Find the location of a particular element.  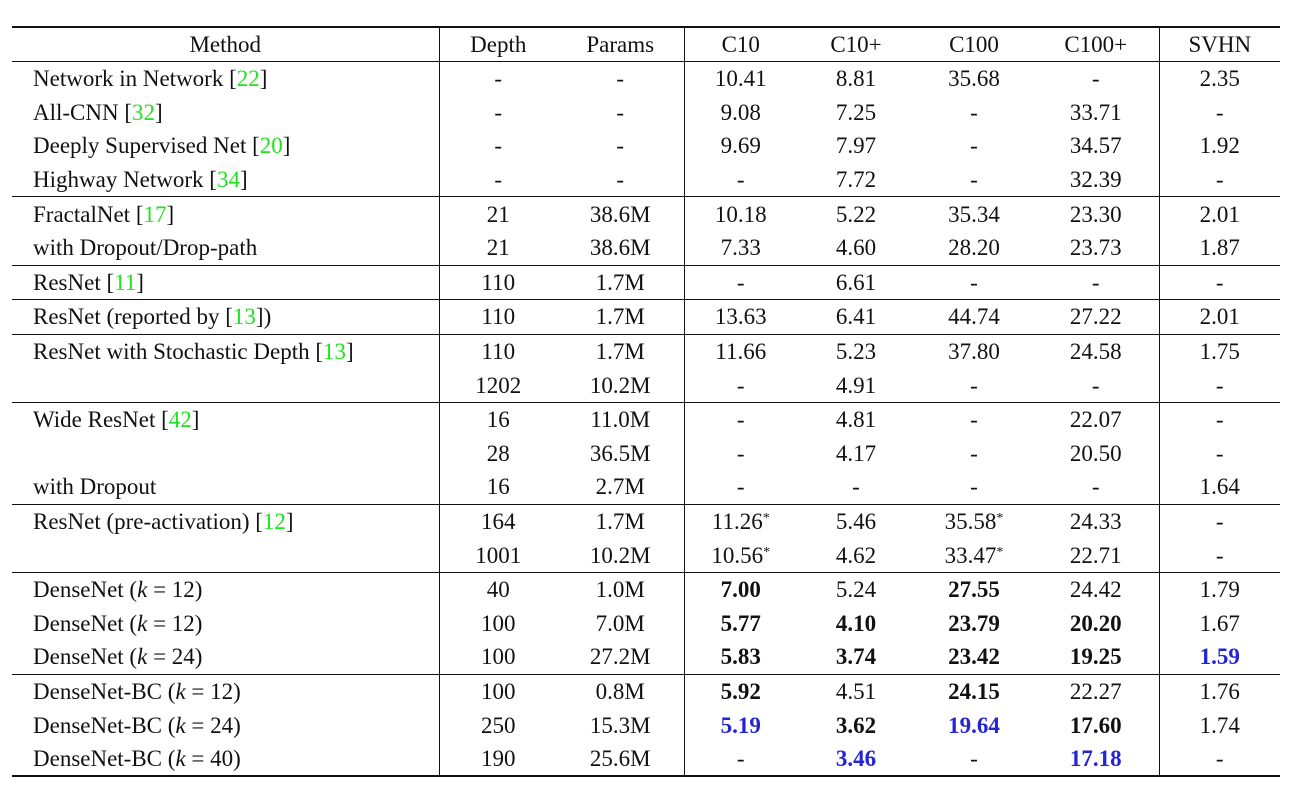

c10-cell-value: 9.69 is located at coordinates (740, 146).